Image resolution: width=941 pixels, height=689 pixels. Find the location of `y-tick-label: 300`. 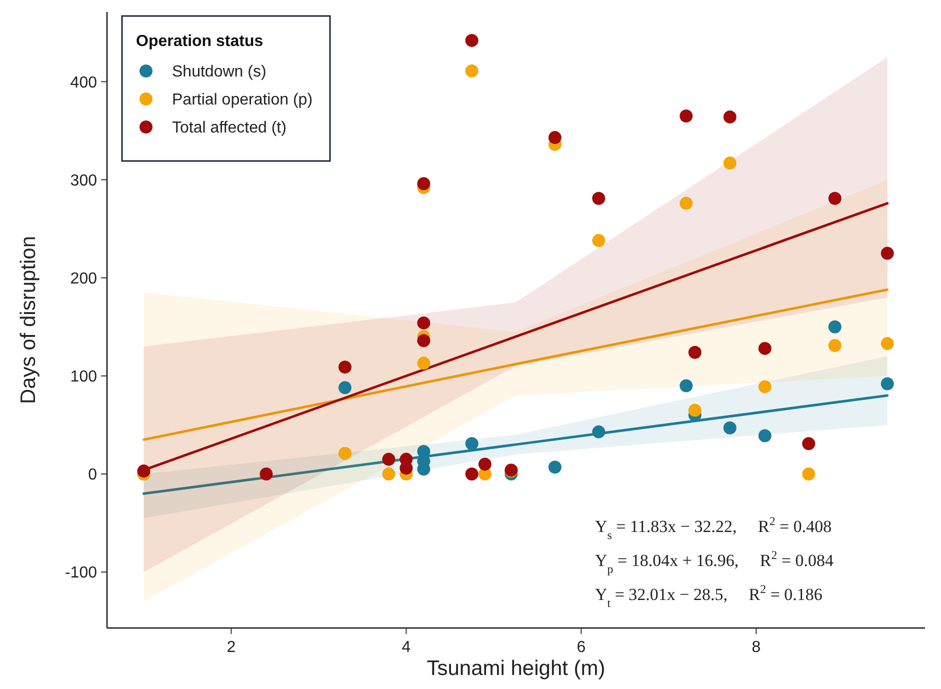

y-tick-label: 300 is located at coordinates (84, 181).